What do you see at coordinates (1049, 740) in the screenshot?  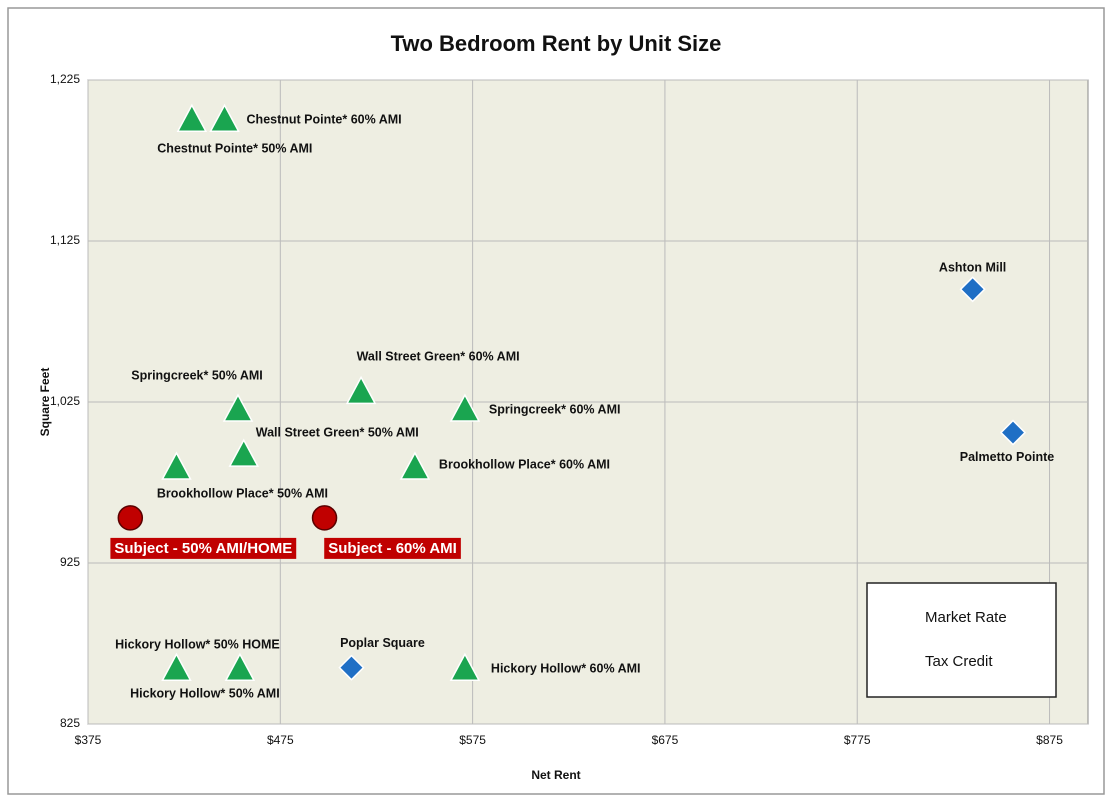 I see `x-tick-label: $875` at bounding box center [1049, 740].